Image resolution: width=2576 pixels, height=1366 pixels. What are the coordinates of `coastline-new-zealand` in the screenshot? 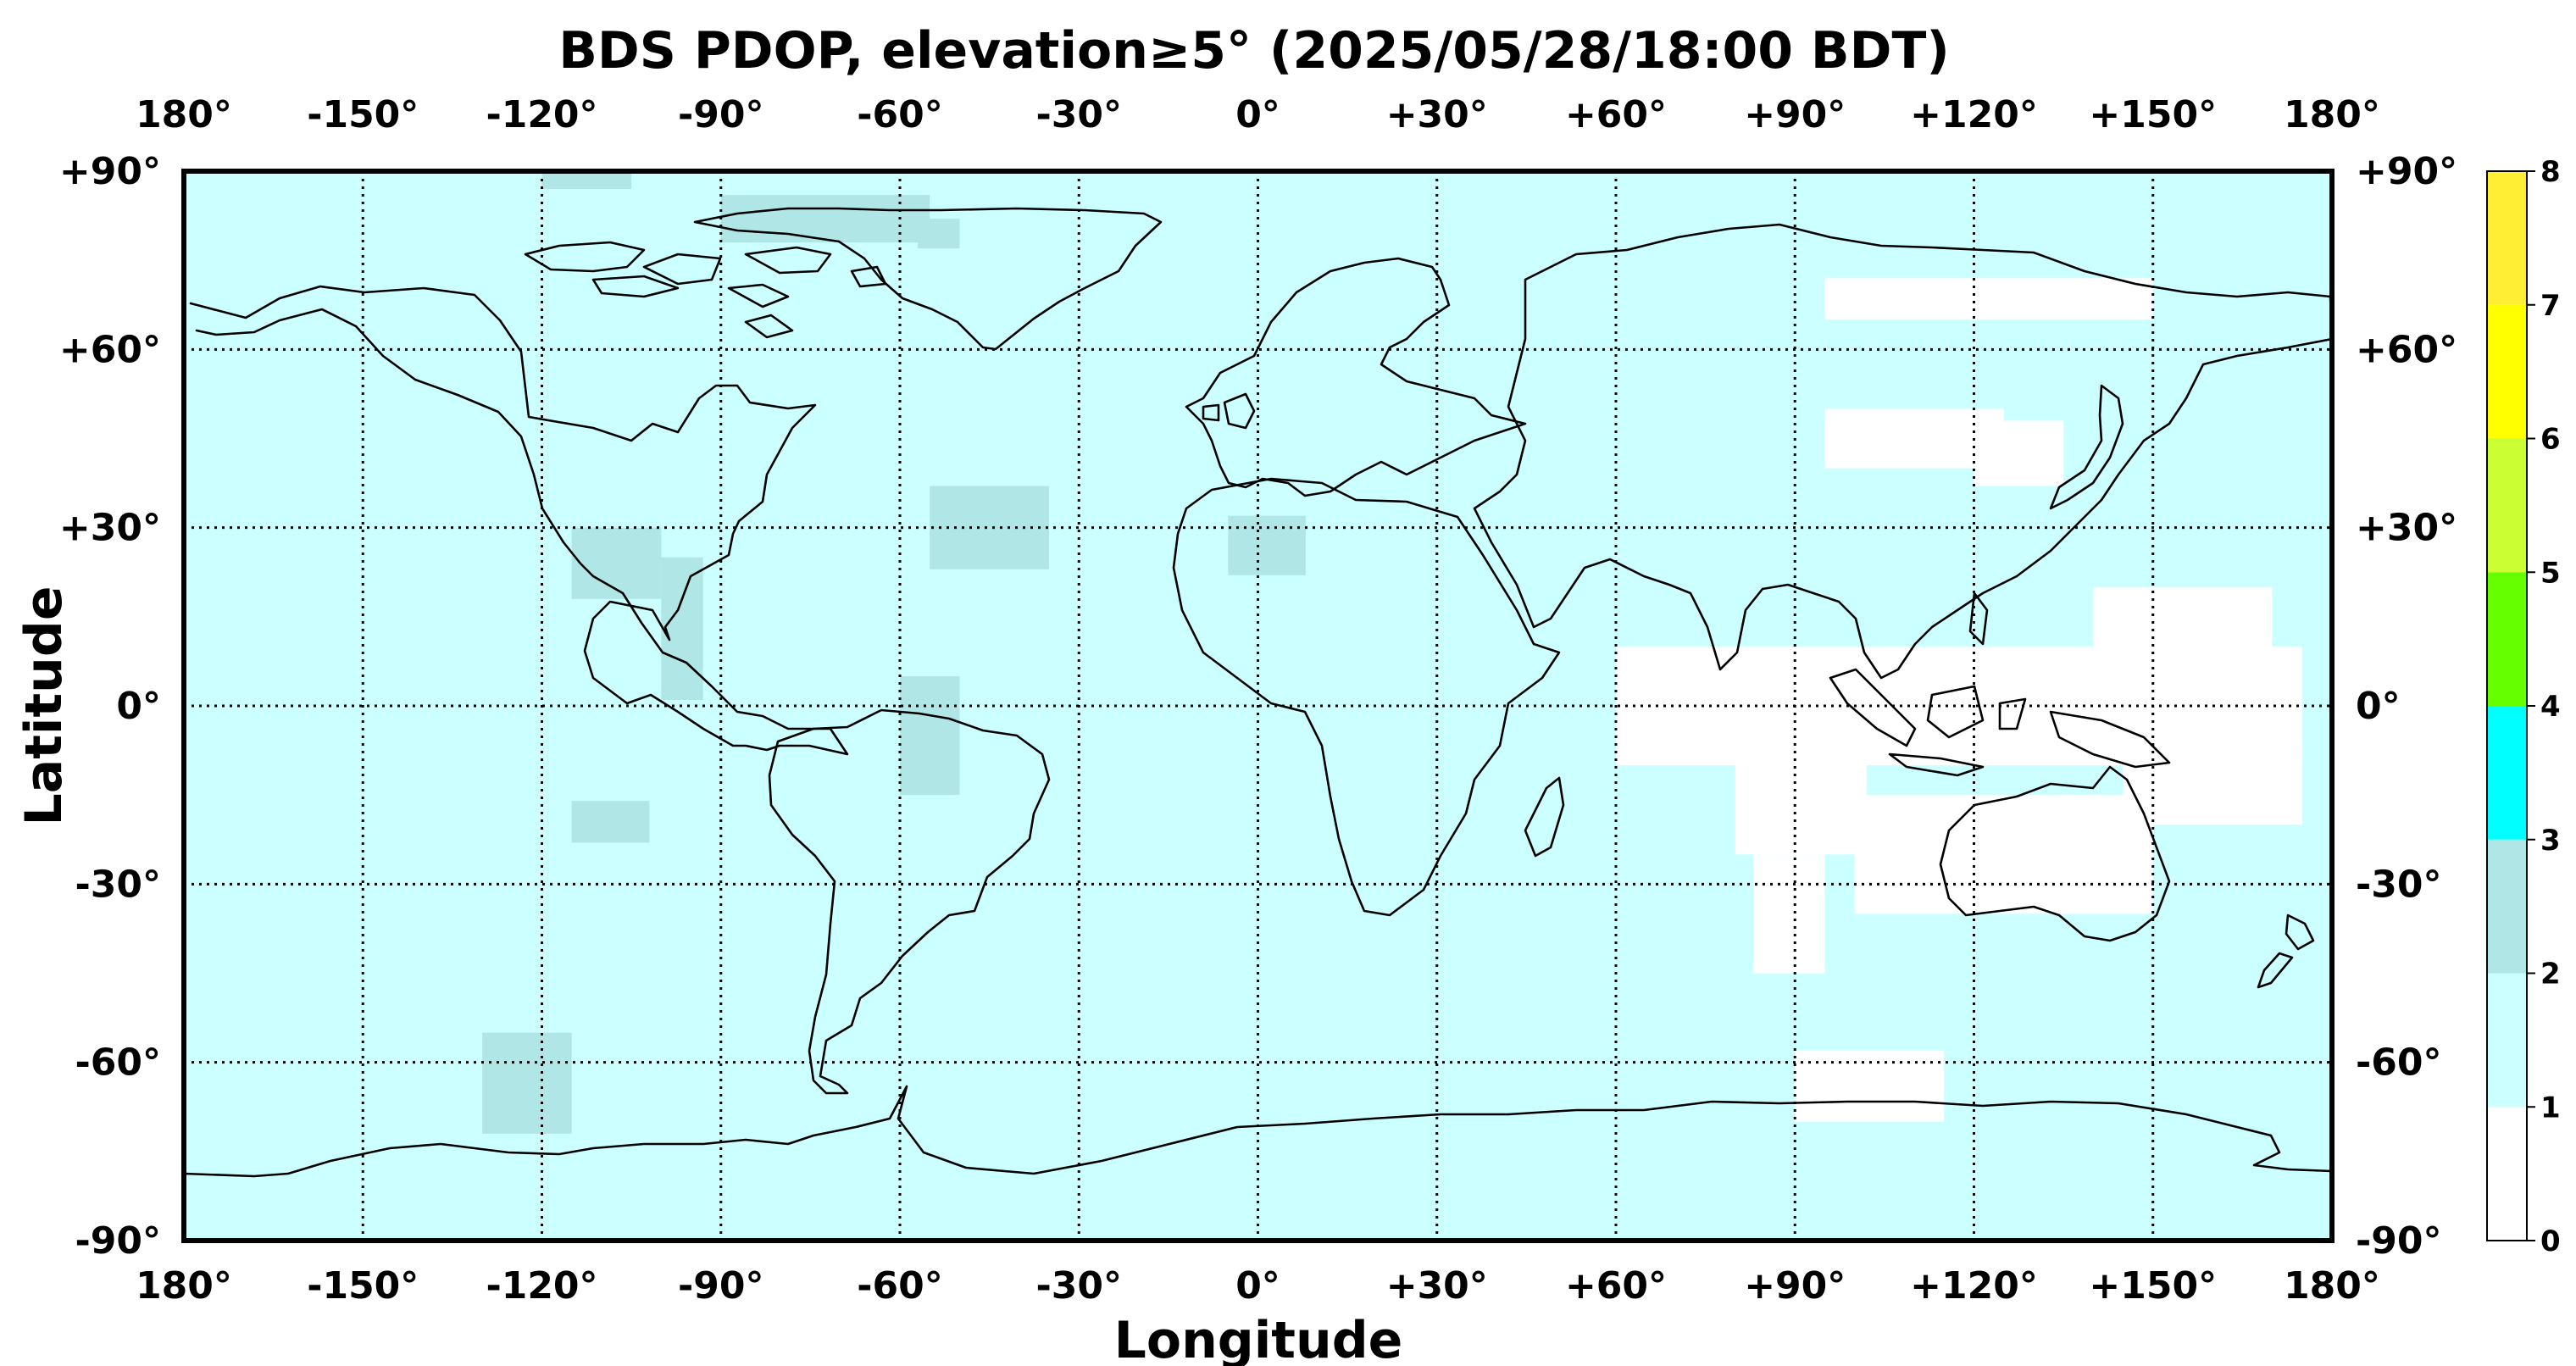 It's located at (2286, 951).